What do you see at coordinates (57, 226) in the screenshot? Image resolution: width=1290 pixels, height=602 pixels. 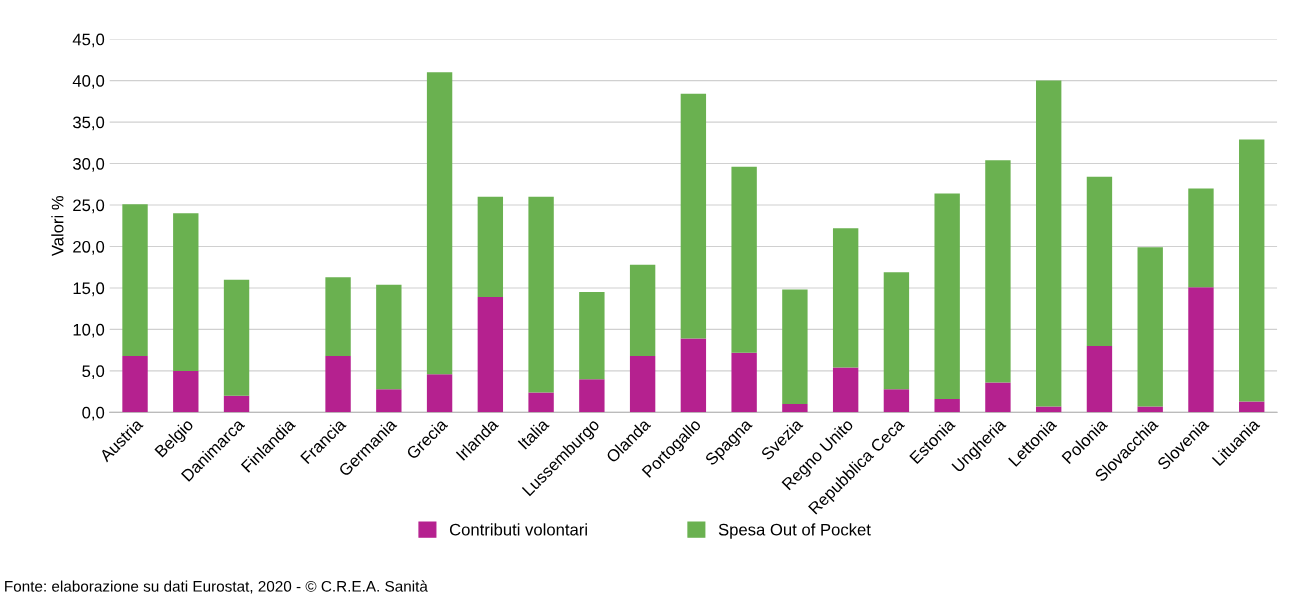 I see `y-axis-title: Valori %` at bounding box center [57, 226].